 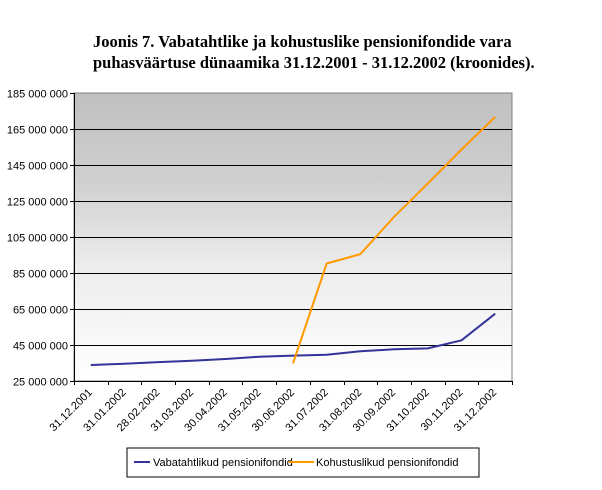 What do you see at coordinates (40, 275) in the screenshot?
I see `y-tick-label: 85 000 000` at bounding box center [40, 275].